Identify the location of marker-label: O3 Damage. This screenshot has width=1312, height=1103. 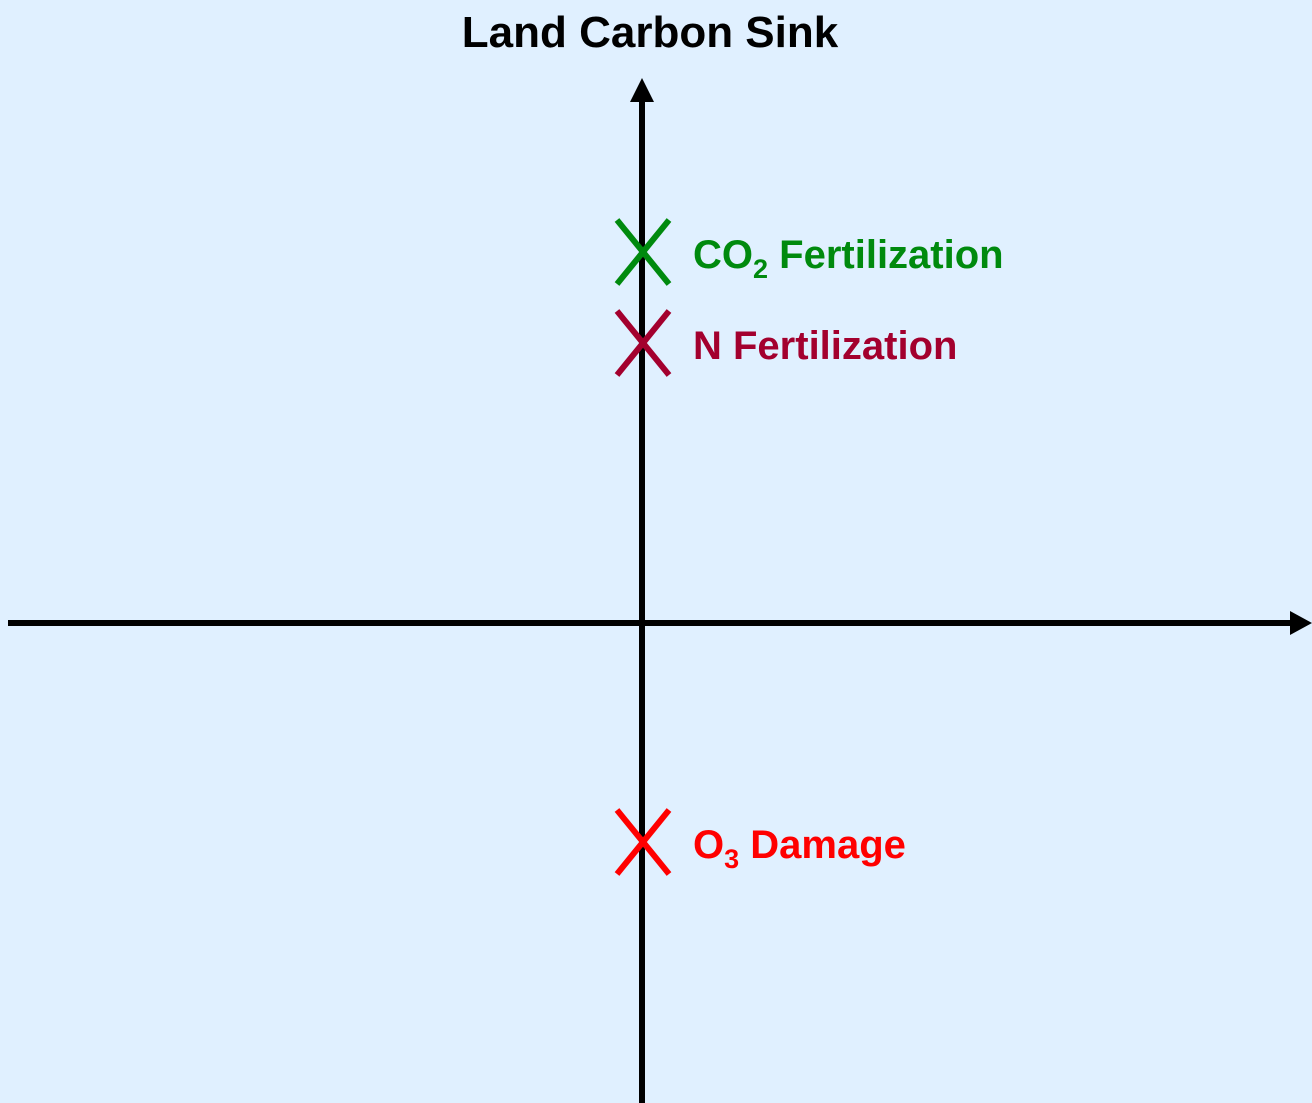
(799, 848).